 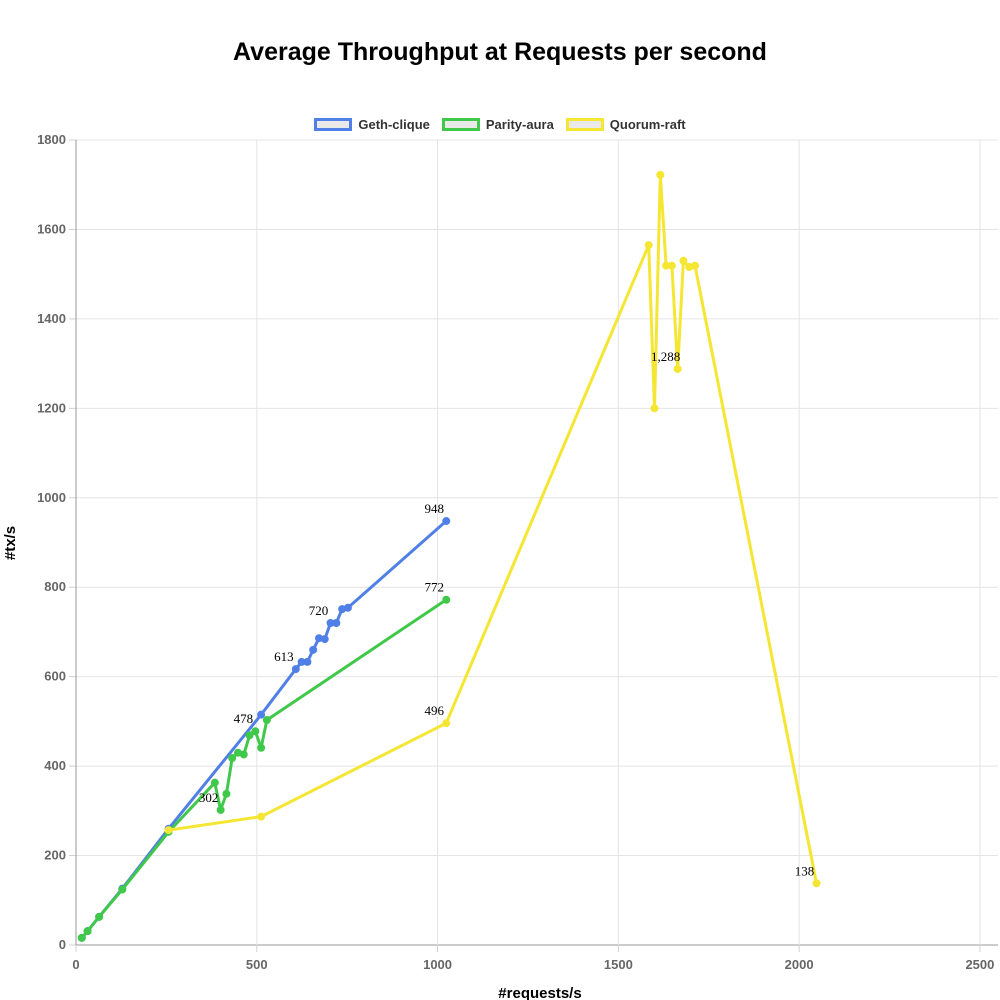 I want to click on legend-item-parity-aura: Parity-aura, so click(x=497, y=124).